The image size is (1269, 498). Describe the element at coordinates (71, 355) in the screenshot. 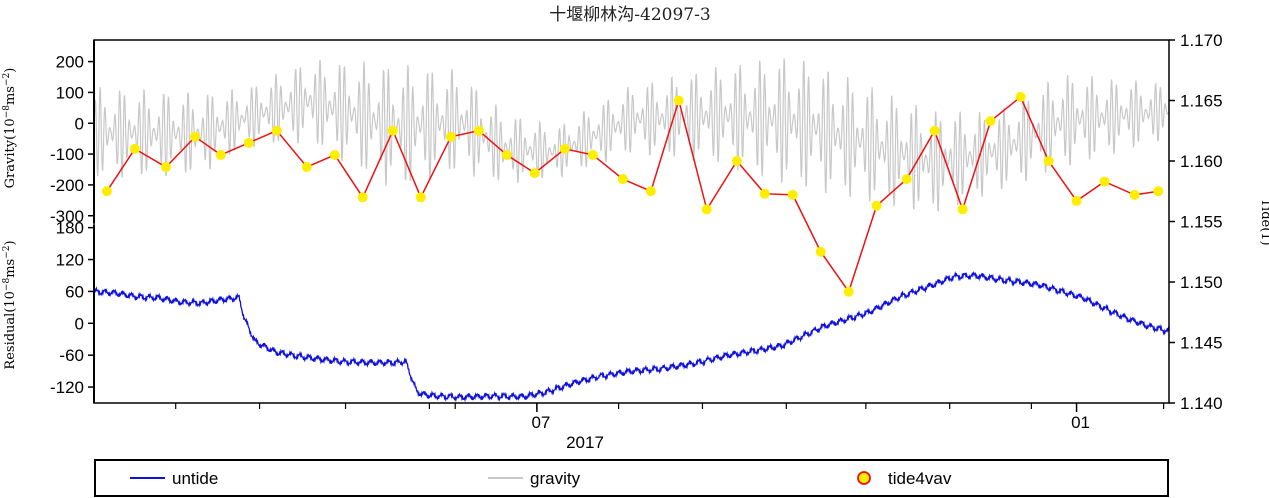

I see `residual-y-tick-label: -60` at that location.